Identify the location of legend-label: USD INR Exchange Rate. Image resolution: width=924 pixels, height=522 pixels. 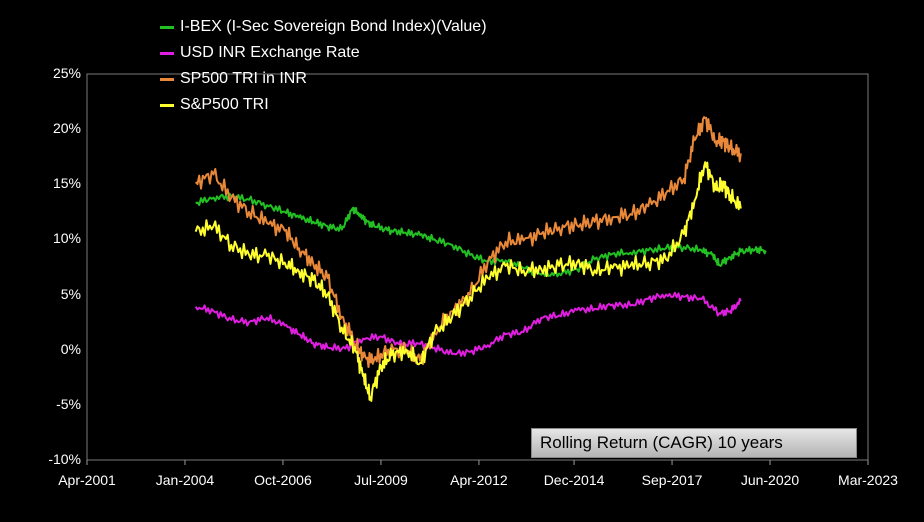
(270, 52).